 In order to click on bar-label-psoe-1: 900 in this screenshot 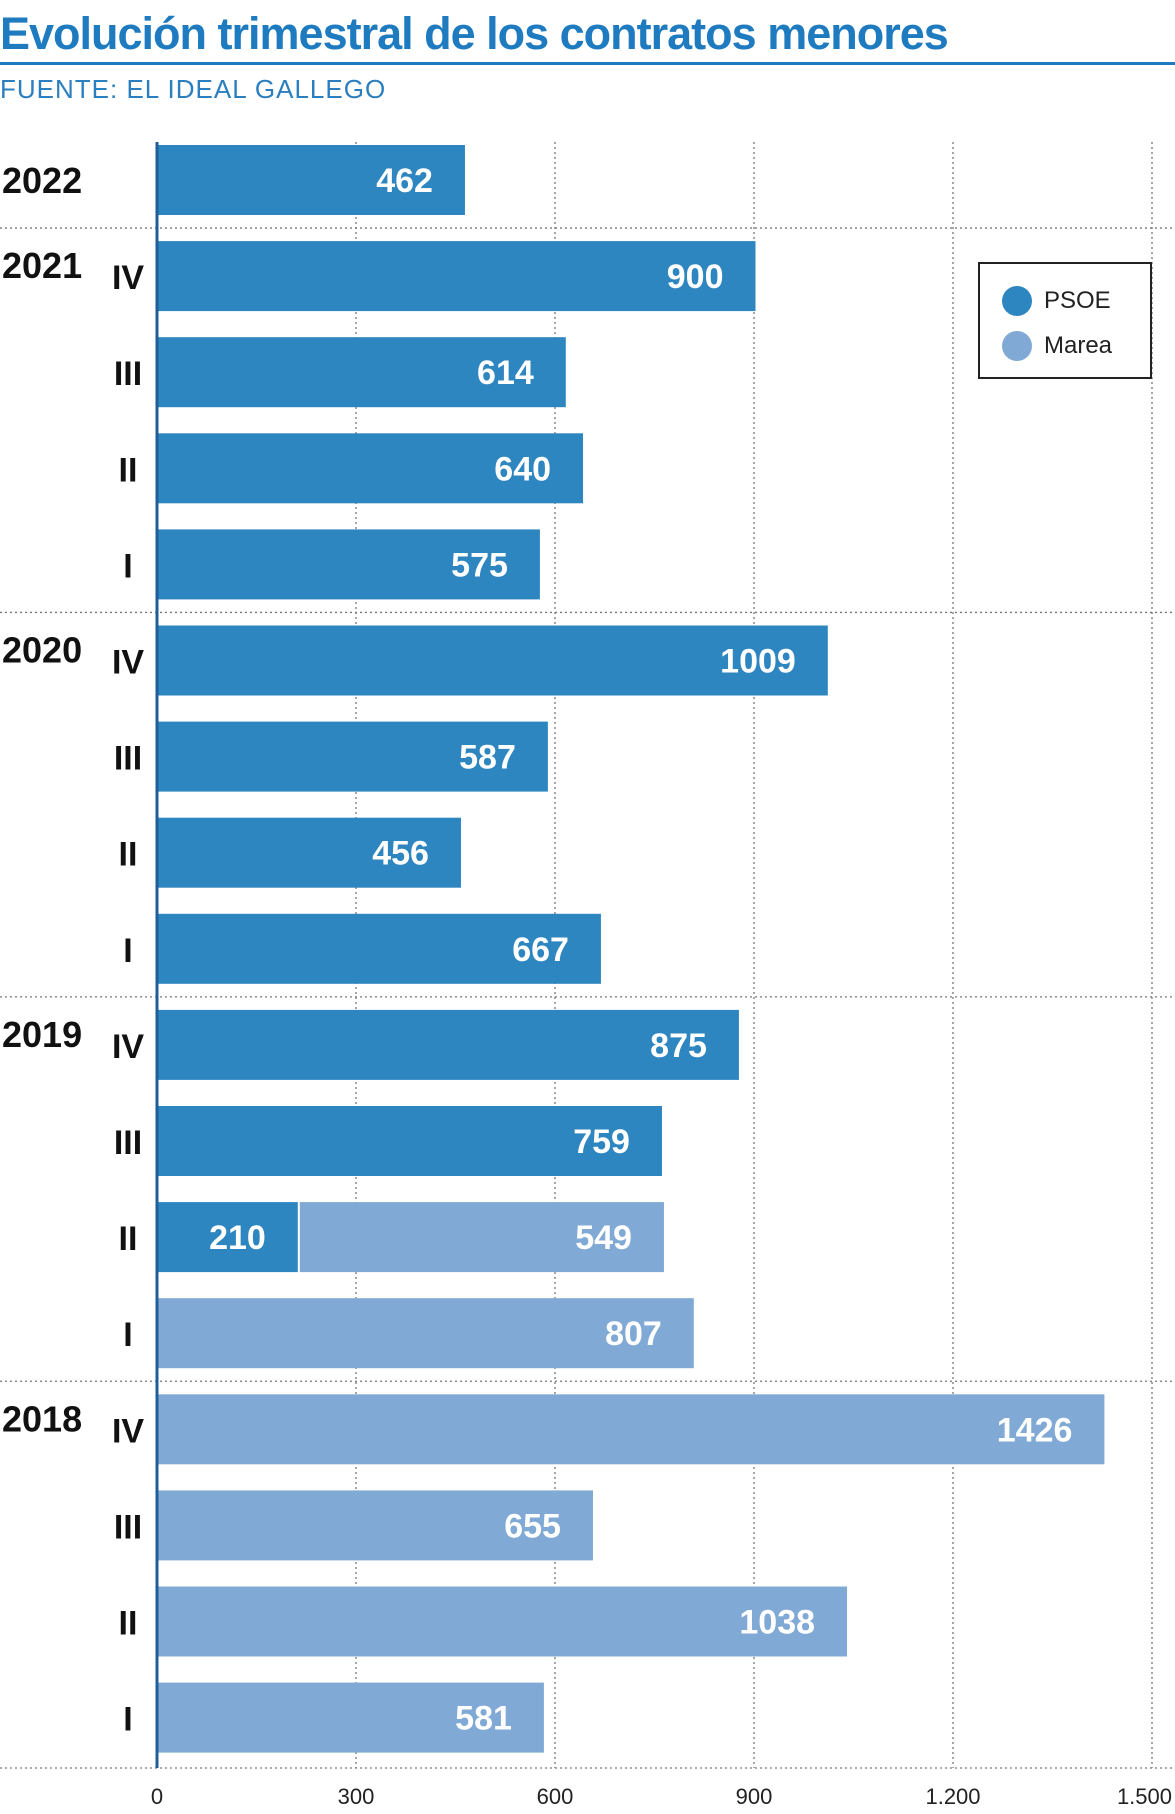, I will do `click(695, 277)`.